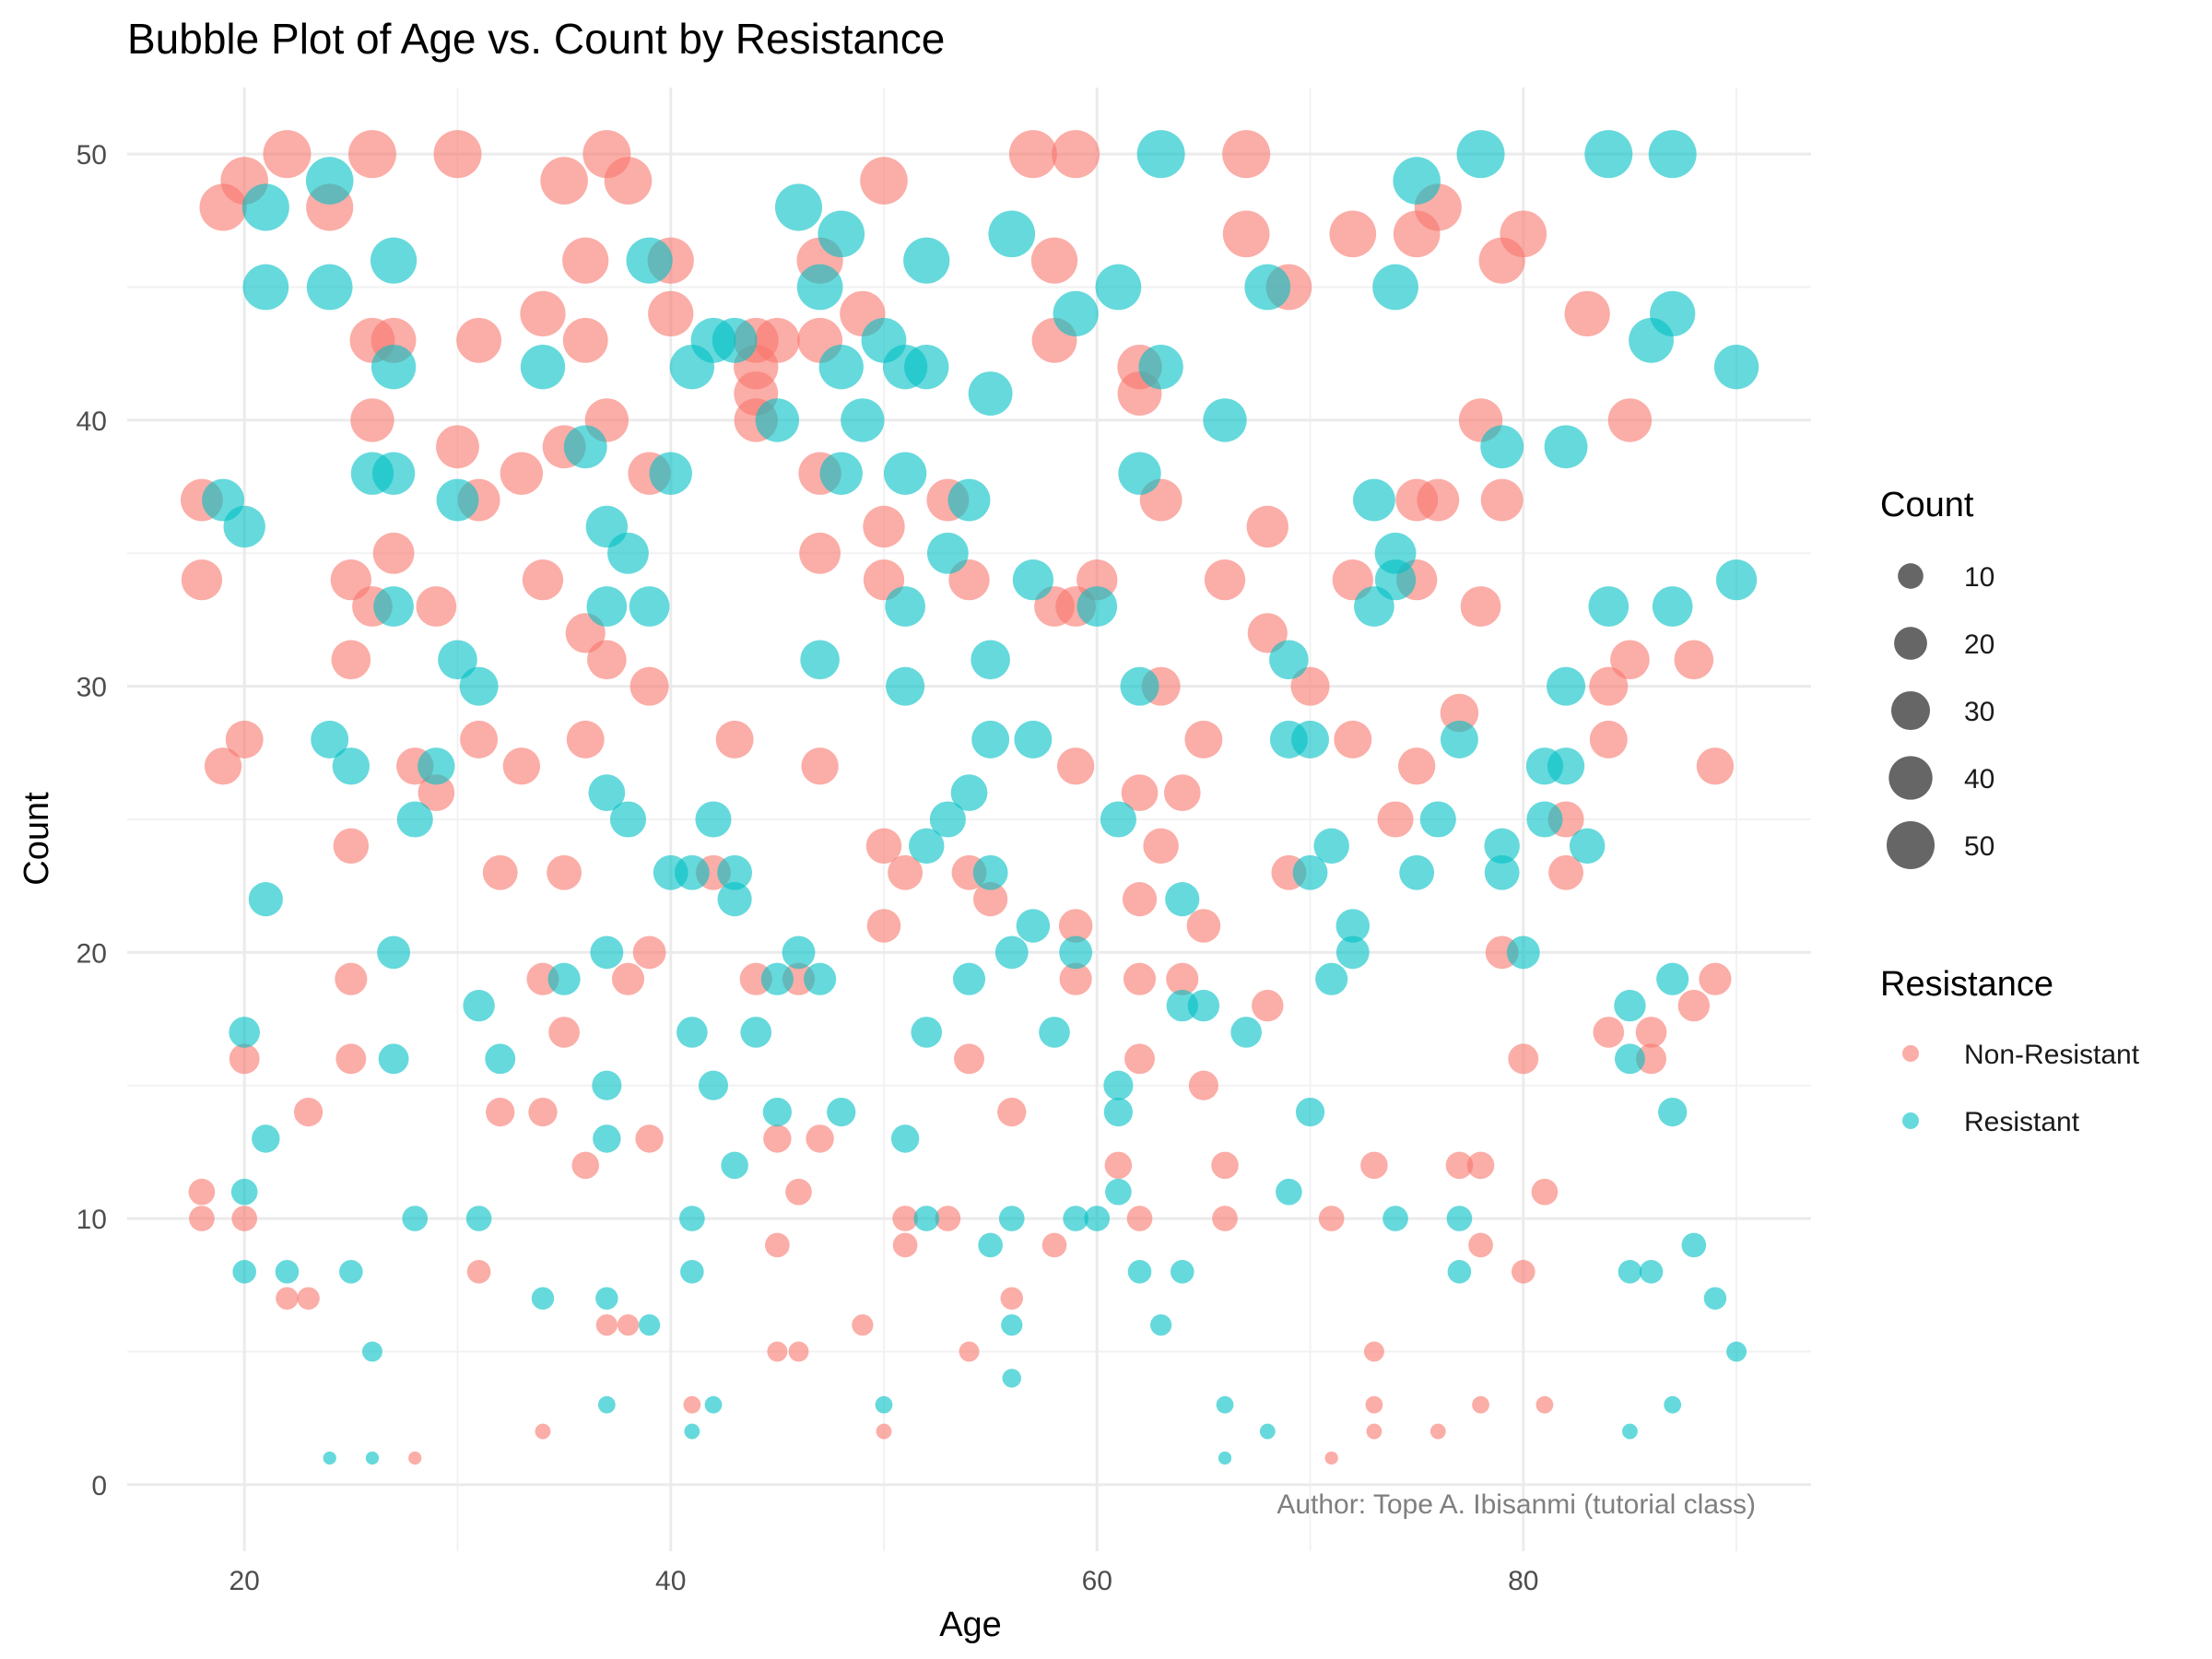 The height and width of the screenshot is (1659, 2212). I want to click on y-axis-label: Count, so click(37, 839).